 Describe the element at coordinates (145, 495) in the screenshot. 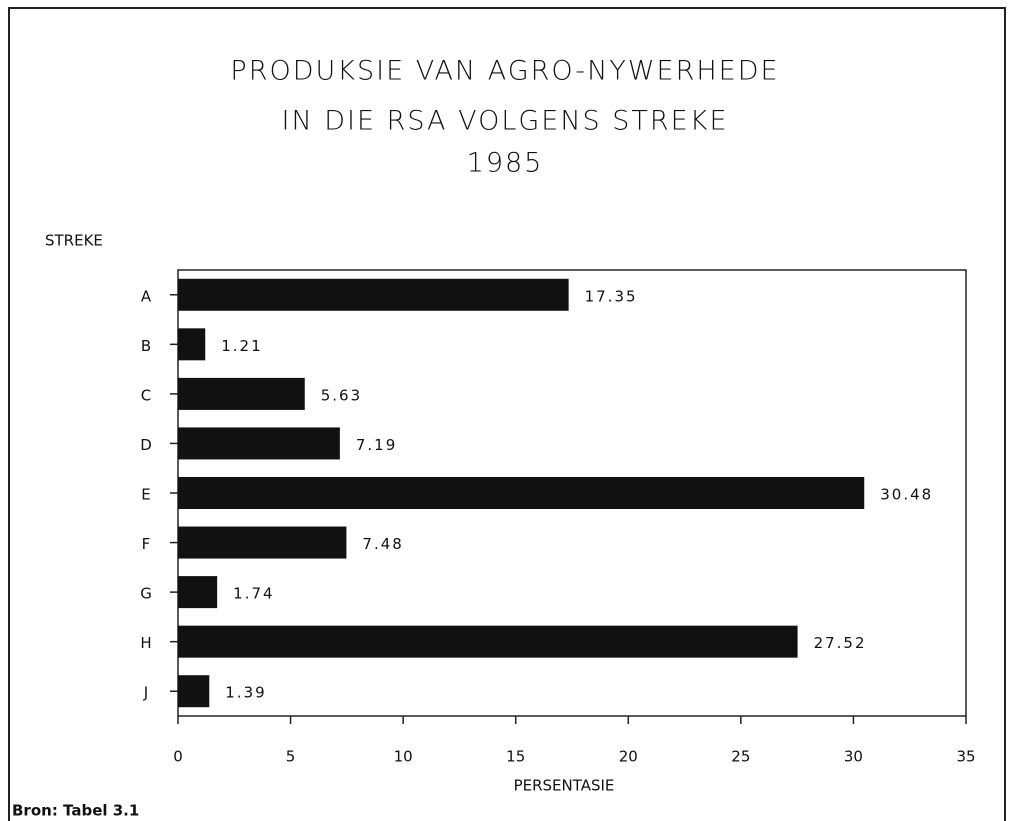

I see `y-tick-label: E` at that location.